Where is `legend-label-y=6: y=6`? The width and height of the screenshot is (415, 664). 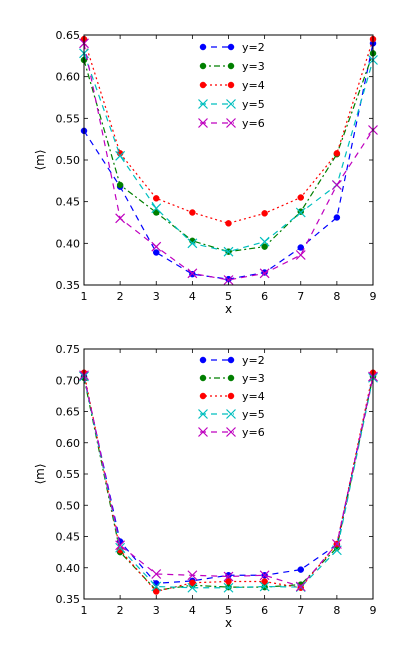 legend-label-y=6: y=6 is located at coordinates (253, 123).